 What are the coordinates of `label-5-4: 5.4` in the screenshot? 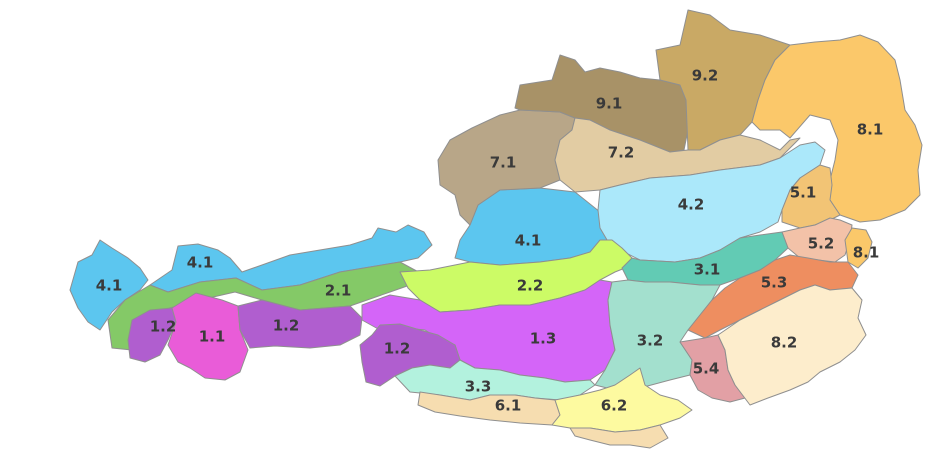 It's located at (706, 369).